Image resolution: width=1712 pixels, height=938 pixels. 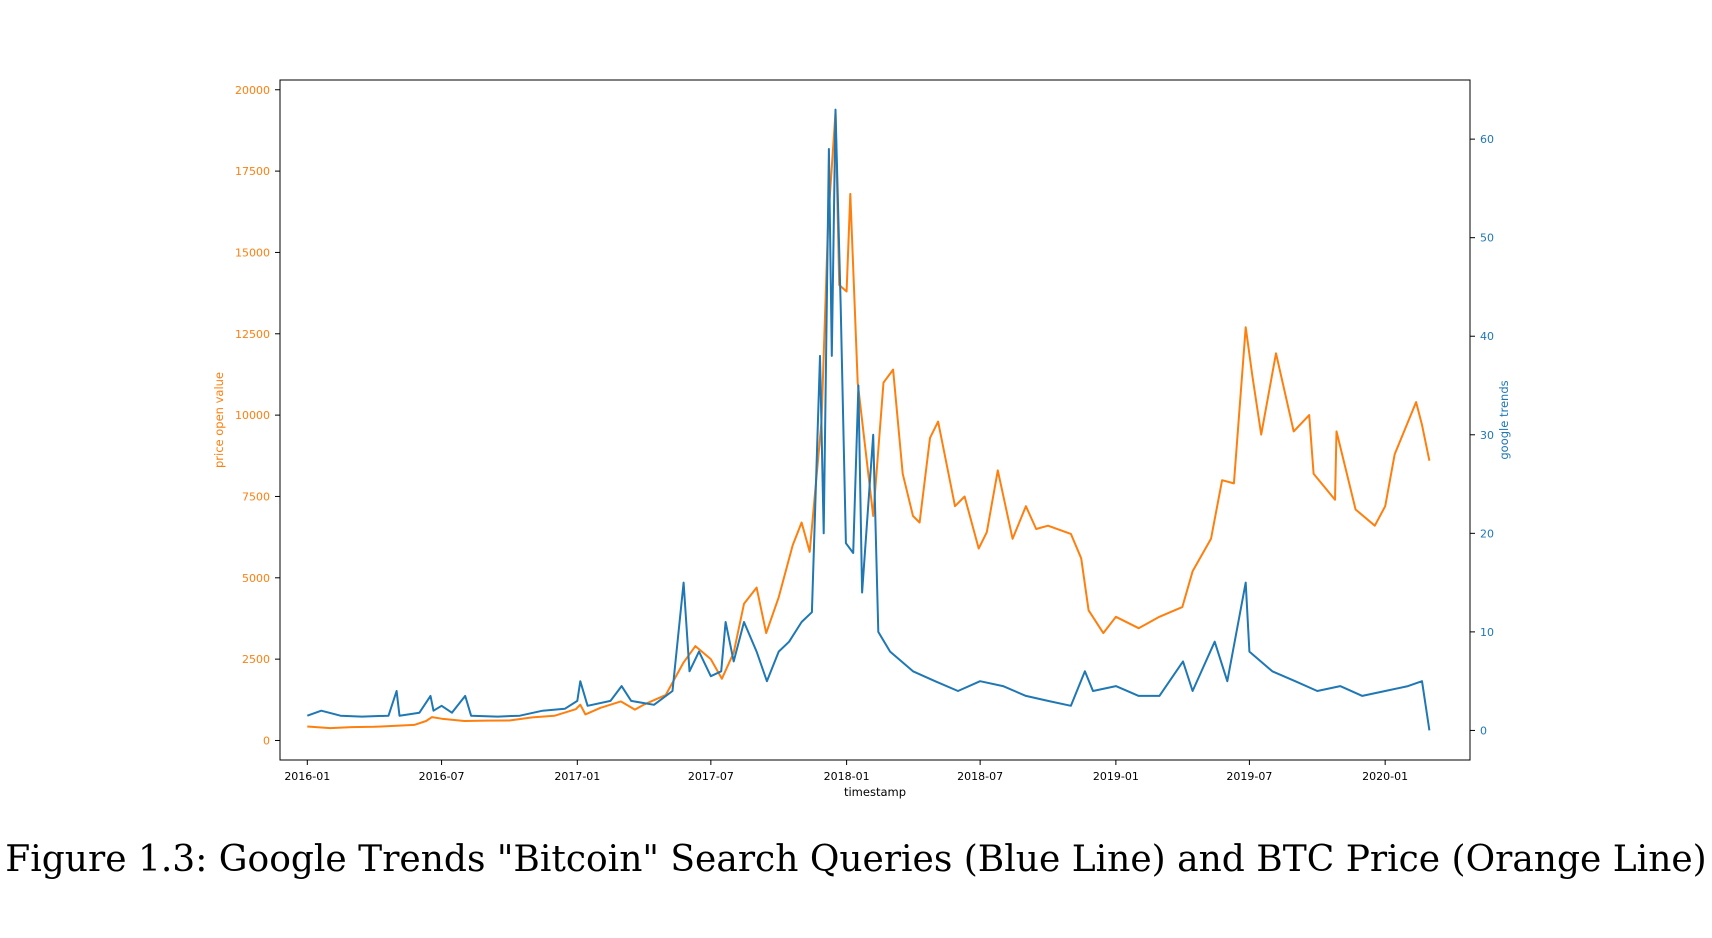 What do you see at coordinates (219, 420) in the screenshot?
I see `left-y-axis-label: price open value` at bounding box center [219, 420].